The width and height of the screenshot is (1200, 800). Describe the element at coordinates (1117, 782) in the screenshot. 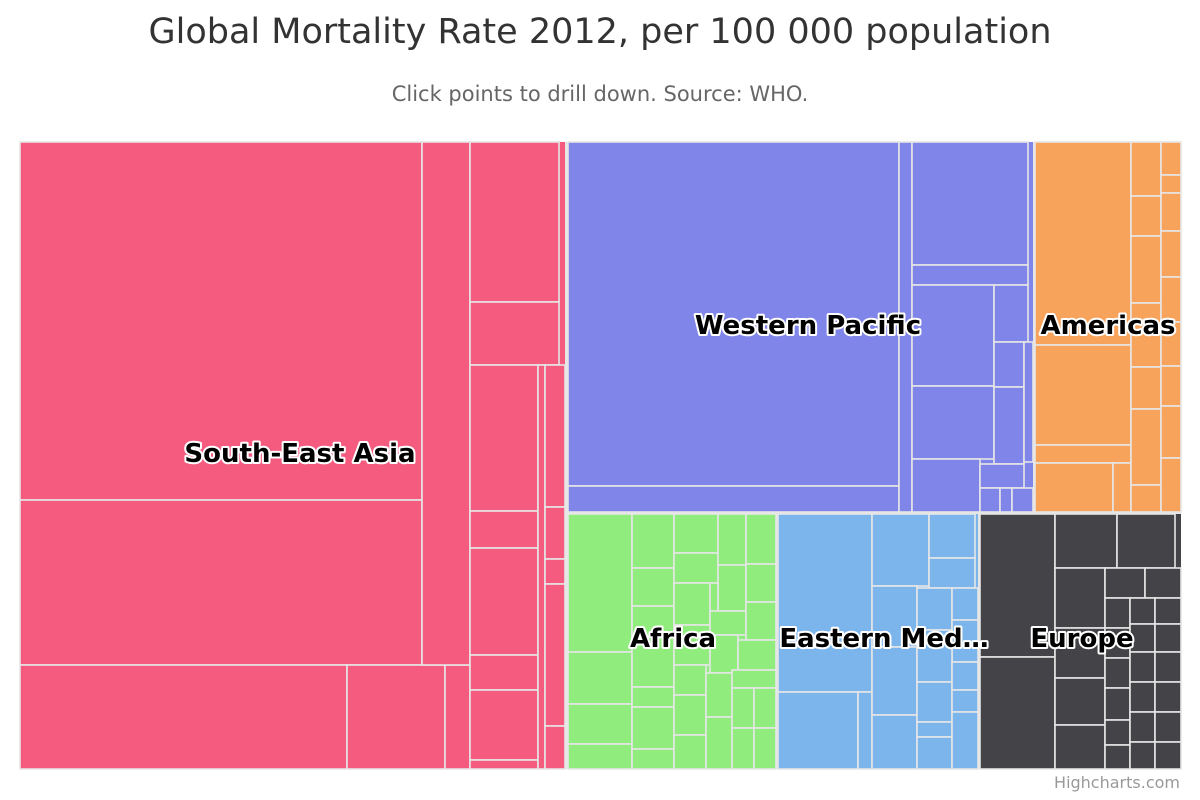

I see `credits-link: Highcharts.com` at that location.